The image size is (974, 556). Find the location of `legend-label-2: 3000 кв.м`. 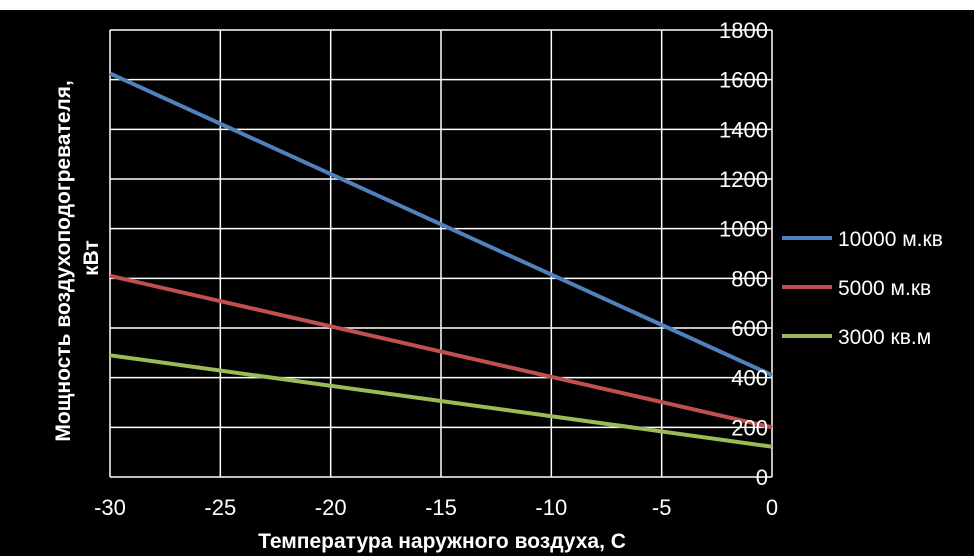

legend-label-2: 3000 кв.м is located at coordinates (884, 337).